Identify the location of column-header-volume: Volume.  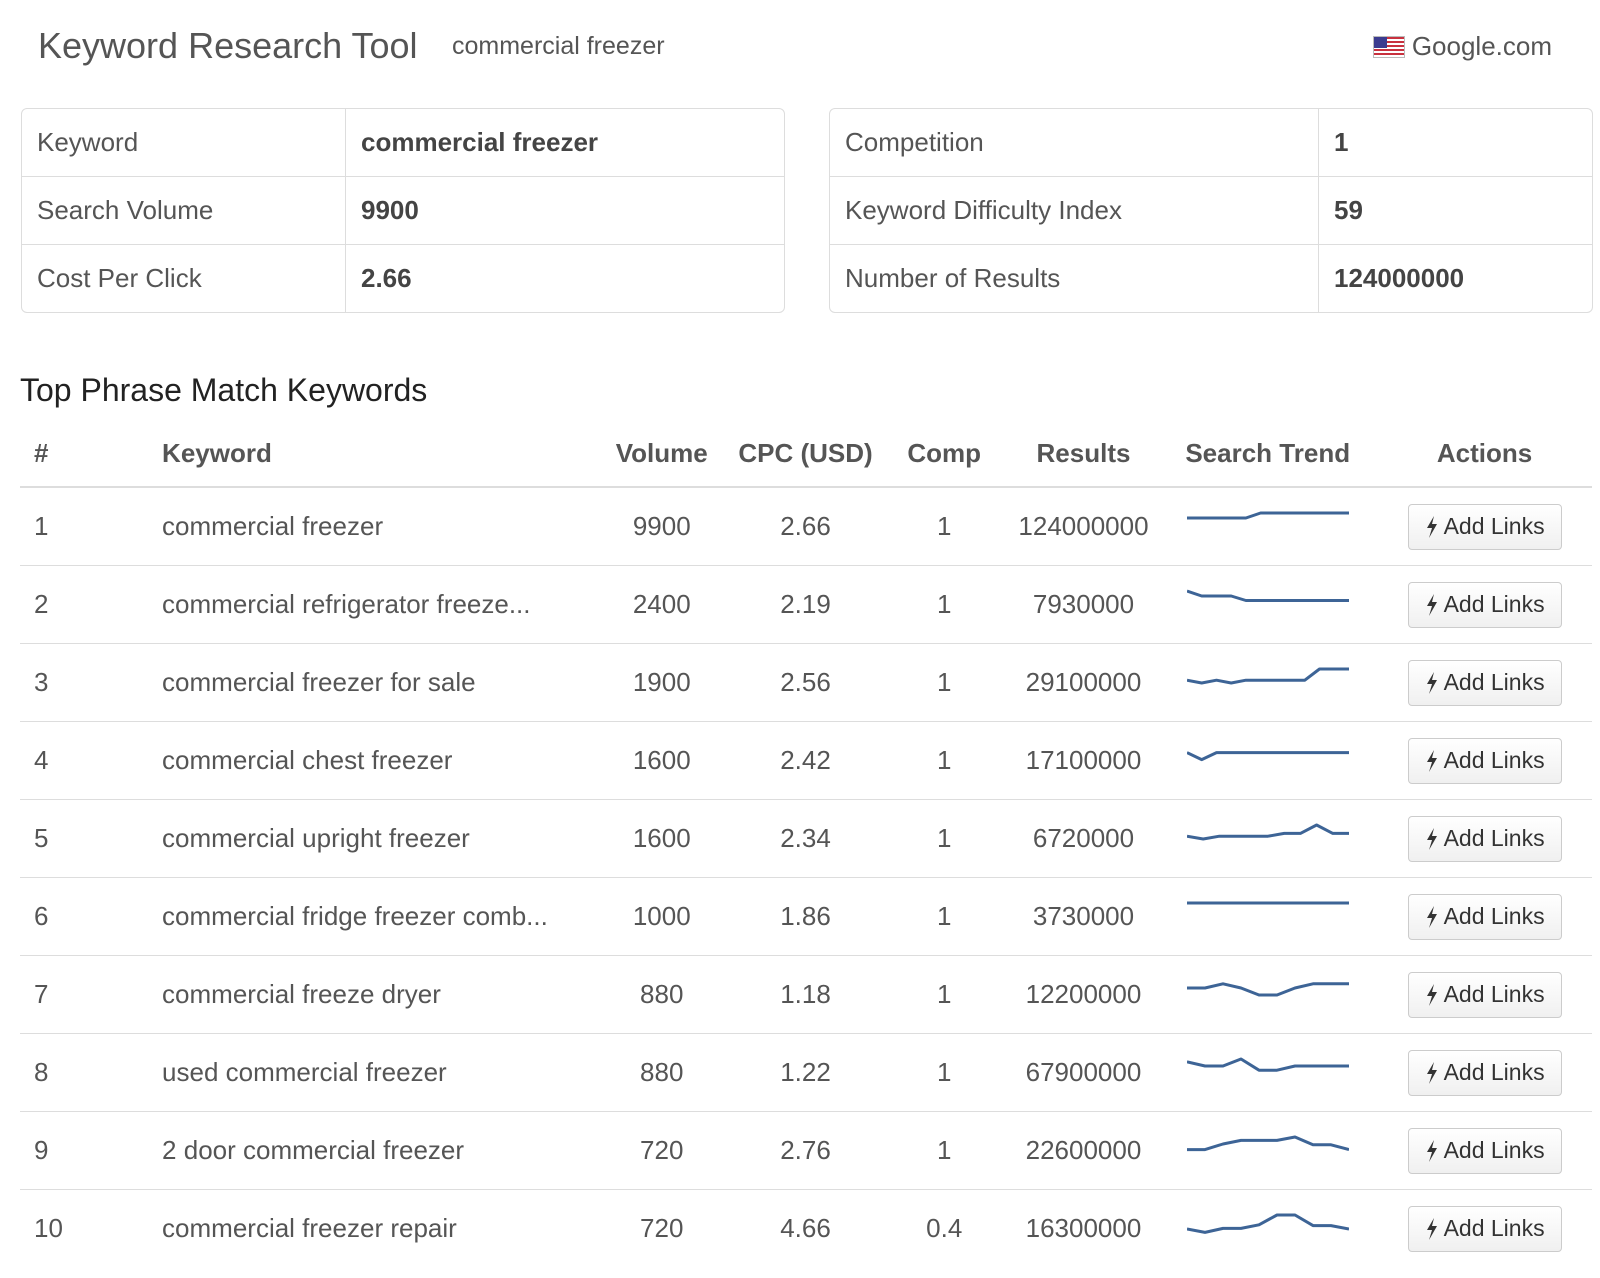
(662, 454).